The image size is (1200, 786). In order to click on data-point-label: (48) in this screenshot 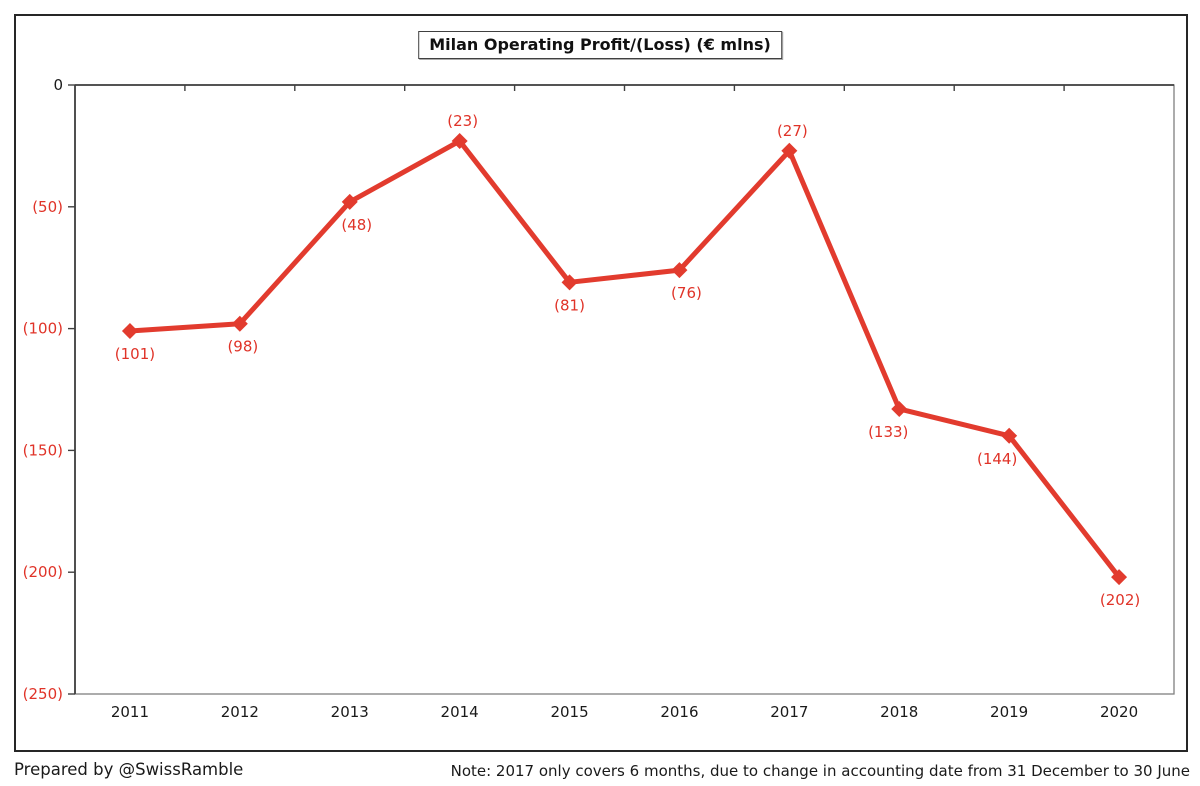, I will do `click(356, 225)`.